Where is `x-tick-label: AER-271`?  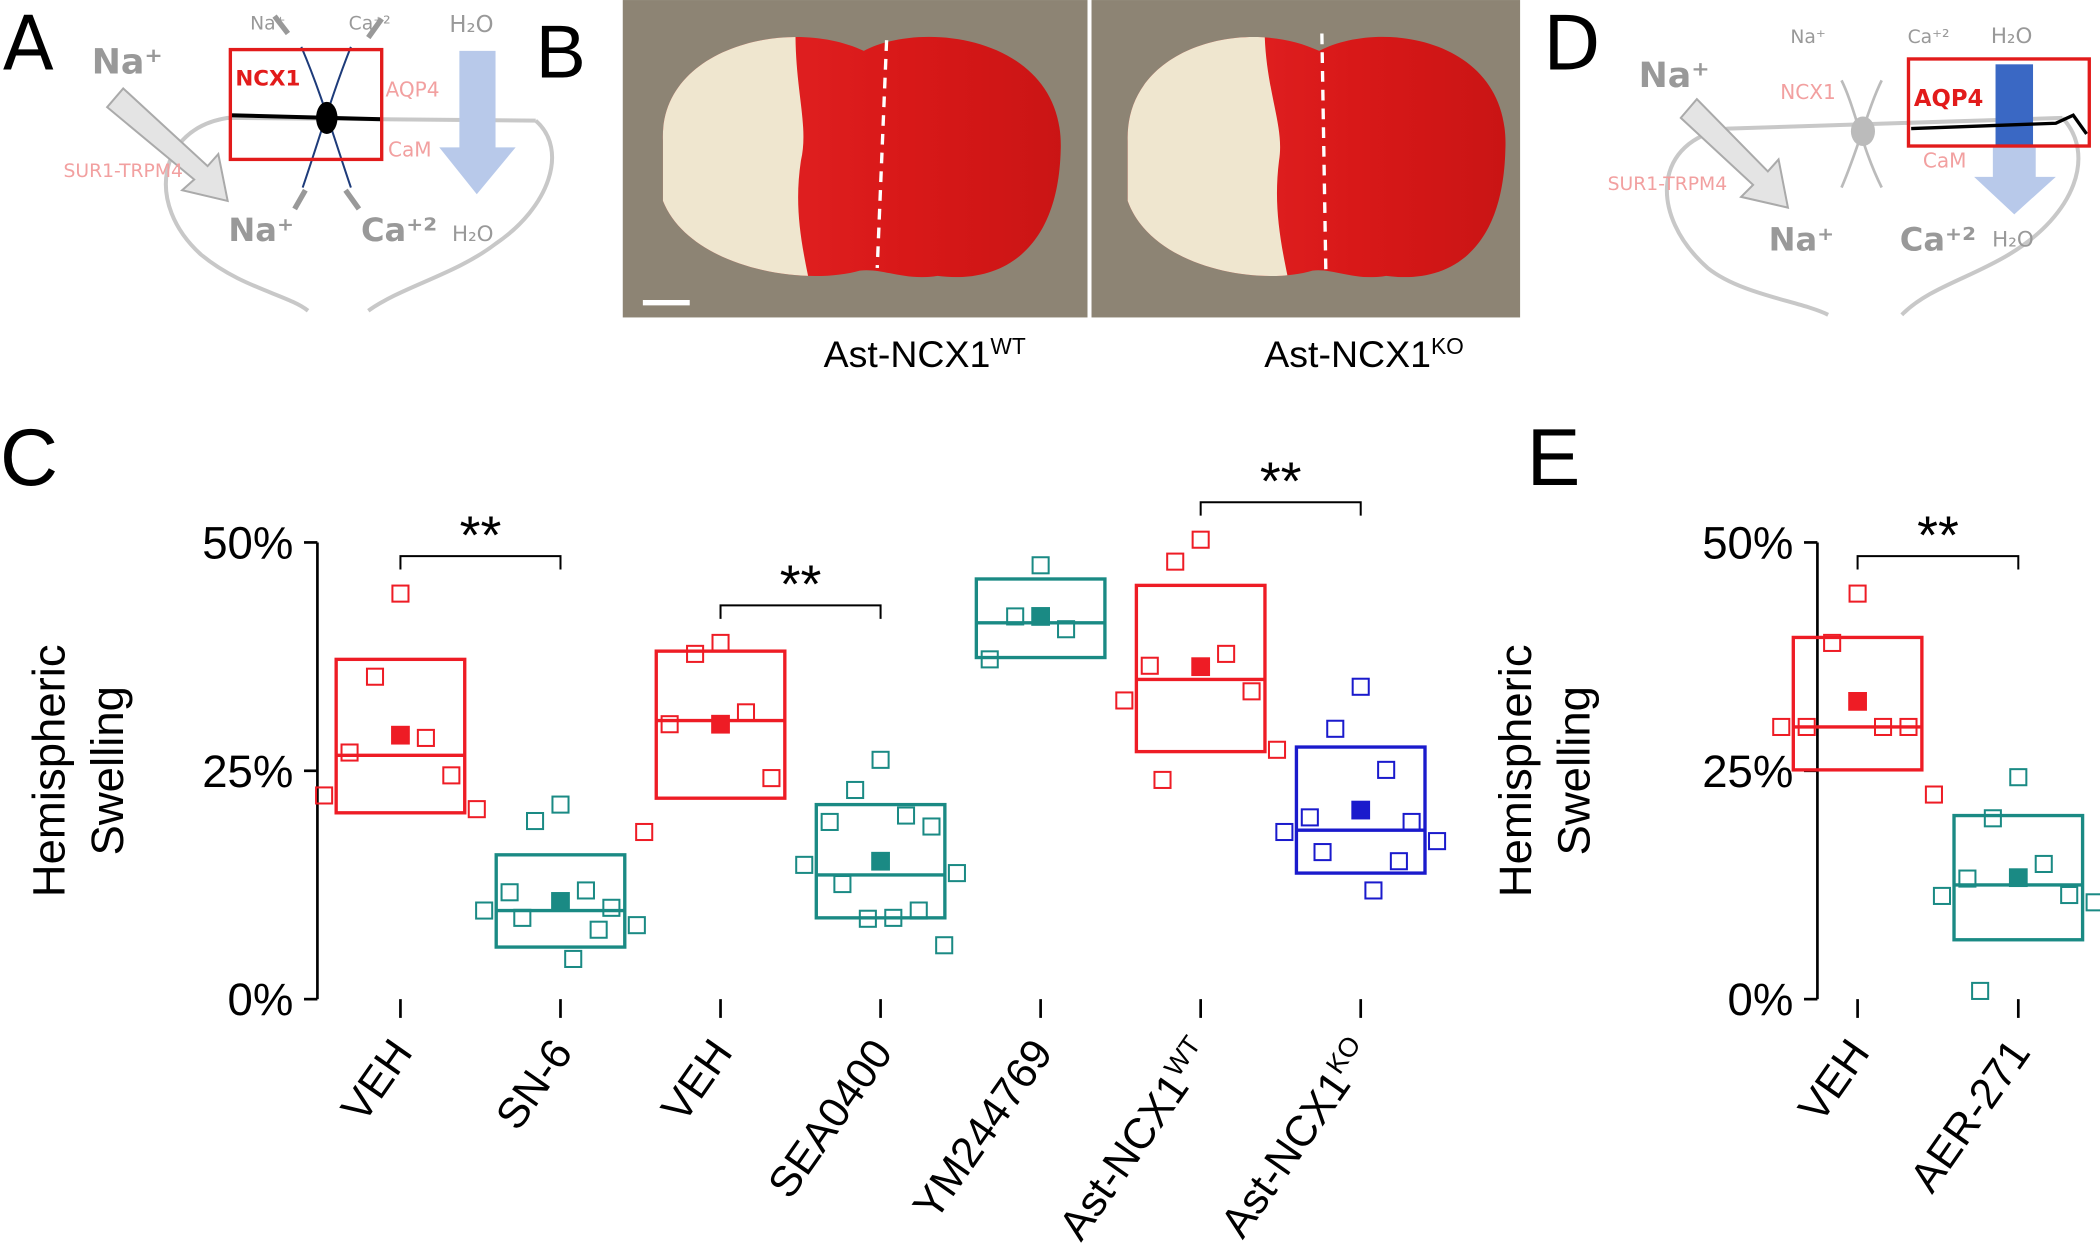 x-tick-label: AER-271 is located at coordinates (1970, 1116).